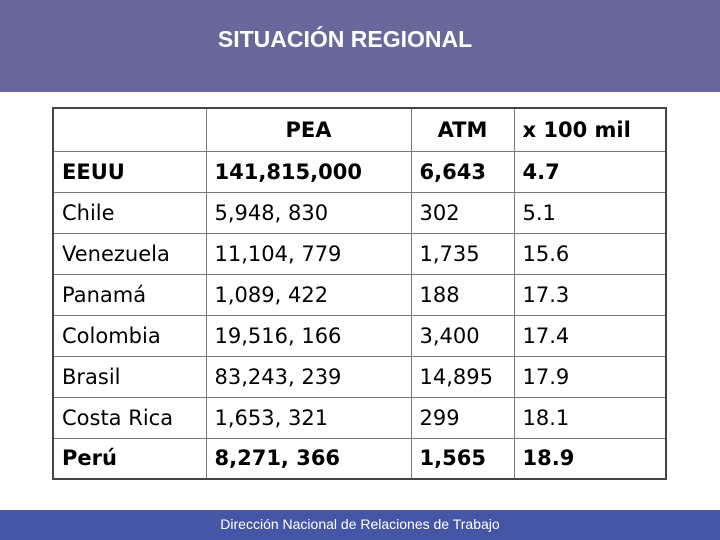  What do you see at coordinates (462, 417) in the screenshot?
I see `value-cell: 299` at bounding box center [462, 417].